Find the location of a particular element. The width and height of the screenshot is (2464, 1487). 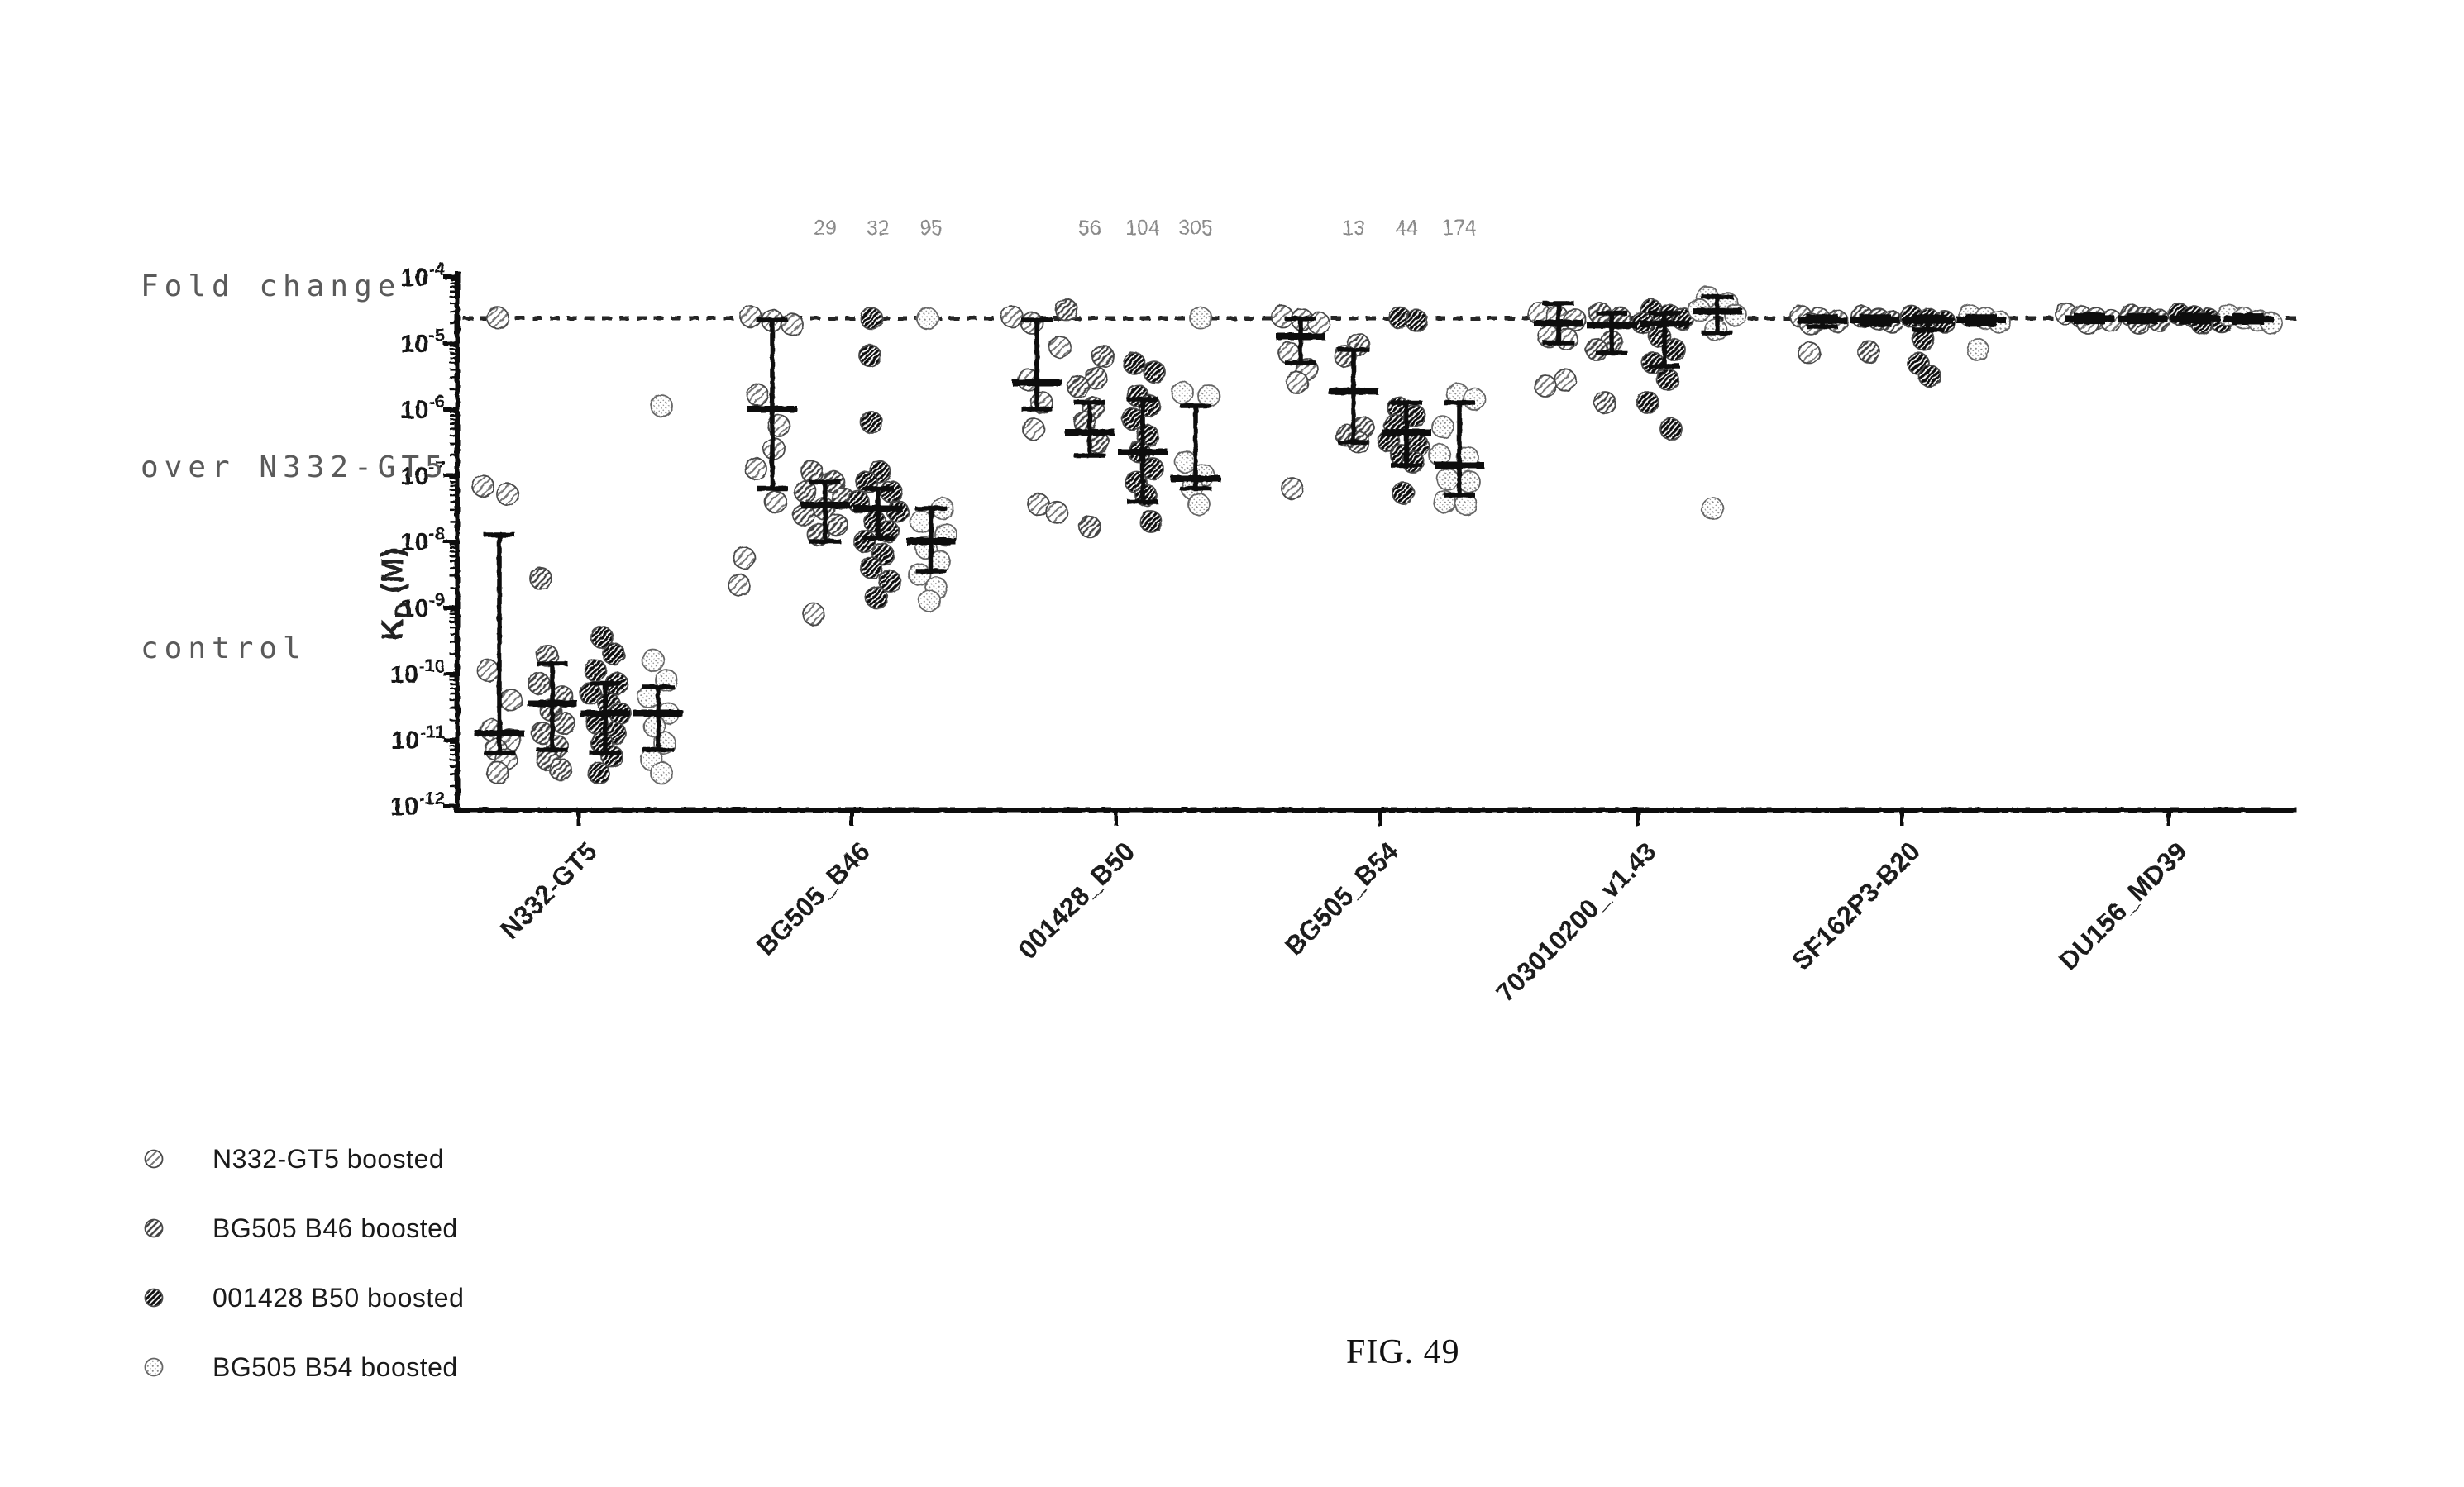

fold-change-annotation: 95 is located at coordinates (931, 228).